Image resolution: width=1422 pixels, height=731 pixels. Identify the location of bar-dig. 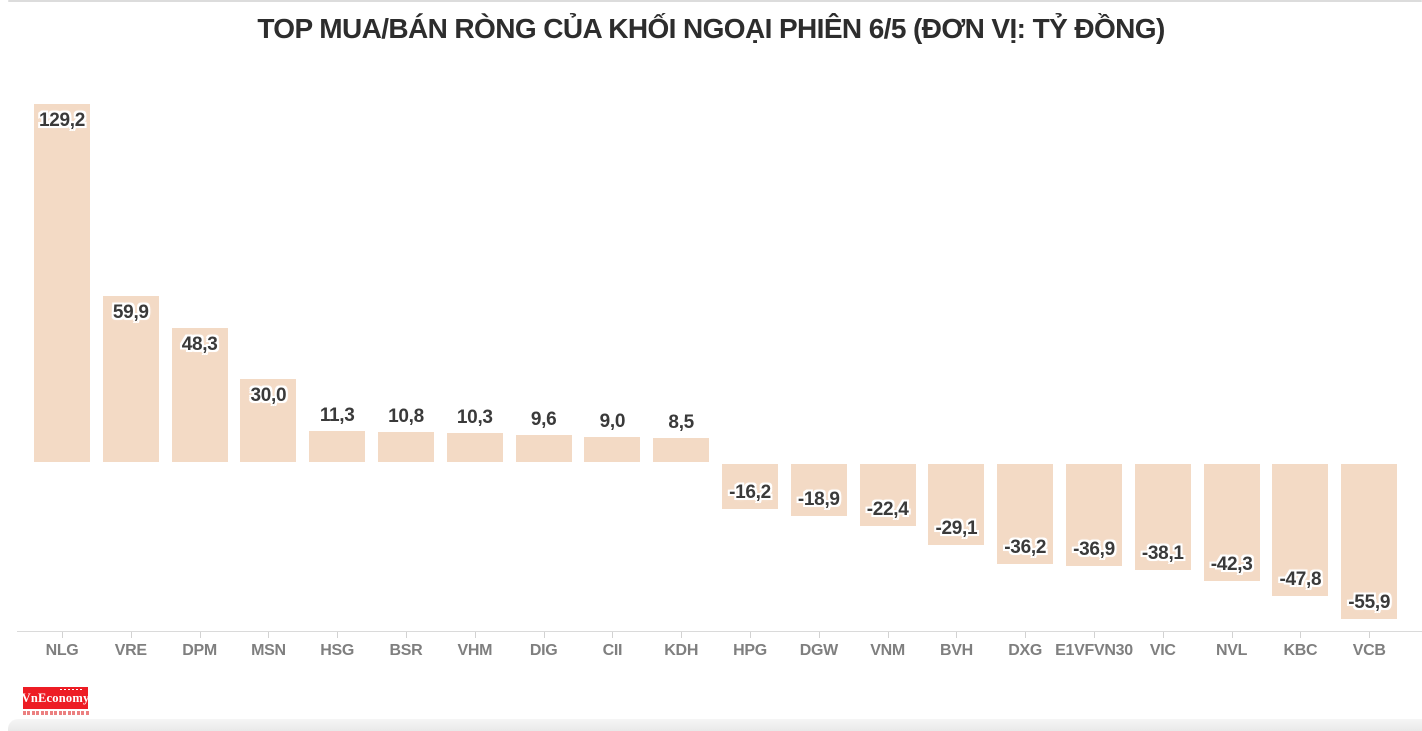
(543, 448).